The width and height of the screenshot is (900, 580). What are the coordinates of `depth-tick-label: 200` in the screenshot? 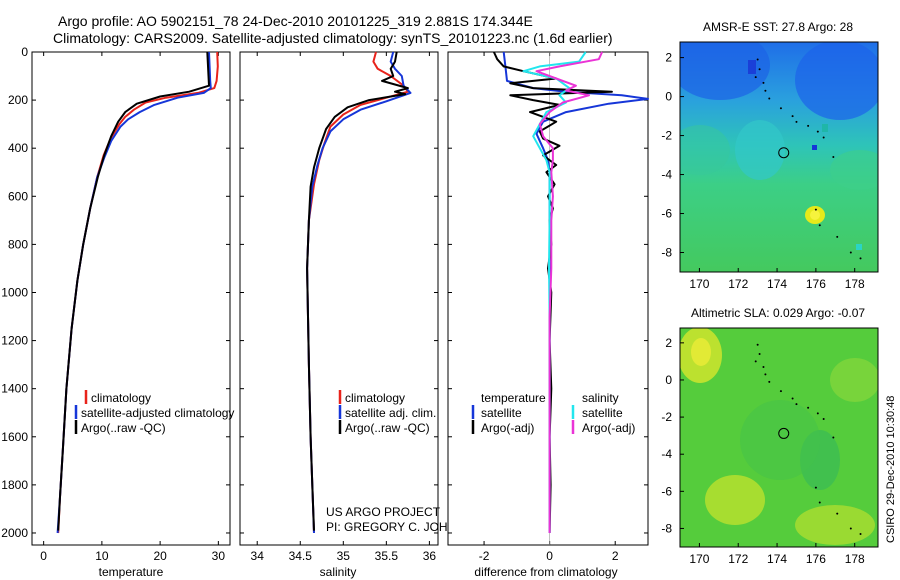 It's located at (18, 100).